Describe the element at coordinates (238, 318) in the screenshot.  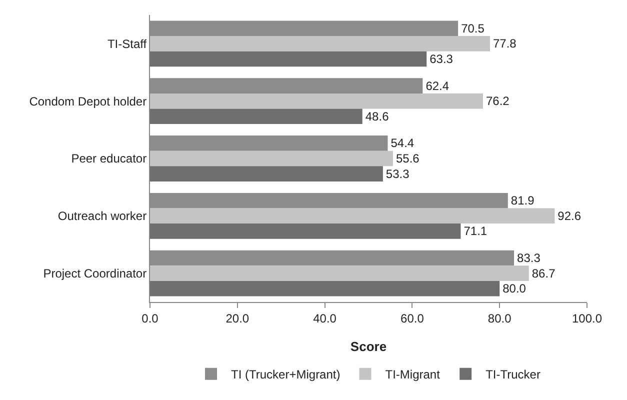
I see `x-tick-label: 20.0` at that location.